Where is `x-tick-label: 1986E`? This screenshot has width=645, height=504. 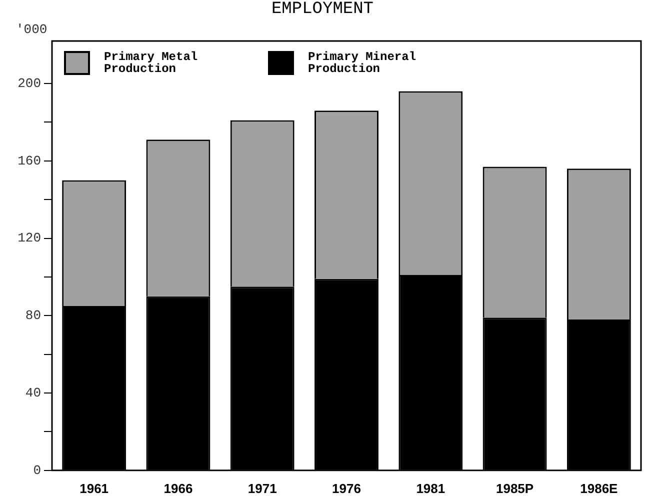 x-tick-label: 1986E is located at coordinates (599, 488).